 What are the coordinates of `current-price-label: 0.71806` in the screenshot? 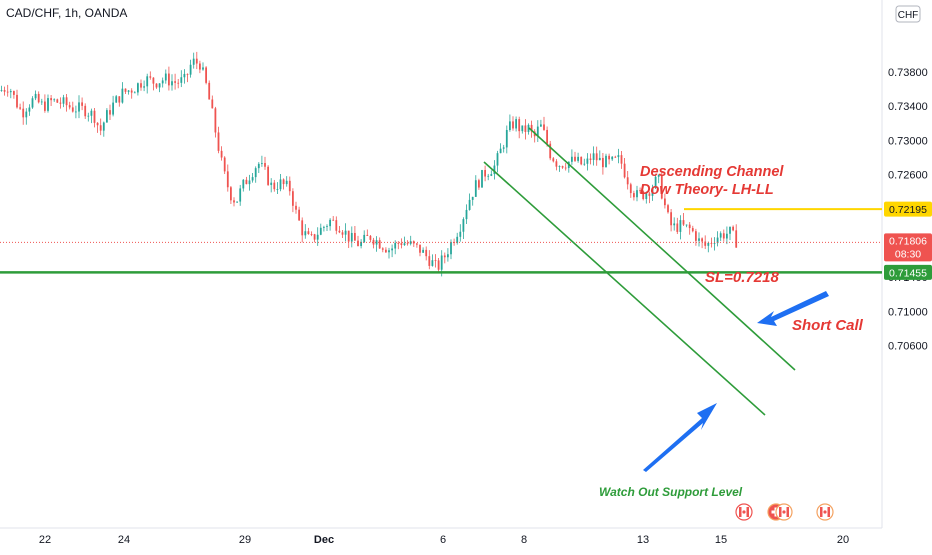 It's located at (908, 241).